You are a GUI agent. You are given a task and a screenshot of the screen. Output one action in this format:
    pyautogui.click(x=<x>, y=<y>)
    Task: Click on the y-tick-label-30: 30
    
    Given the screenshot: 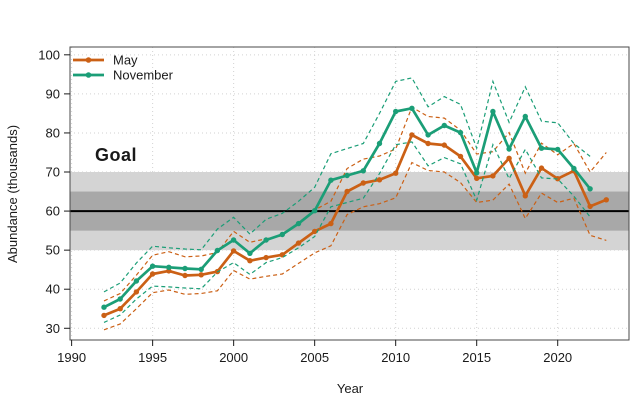 What is the action you would take?
    pyautogui.click(x=53, y=328)
    